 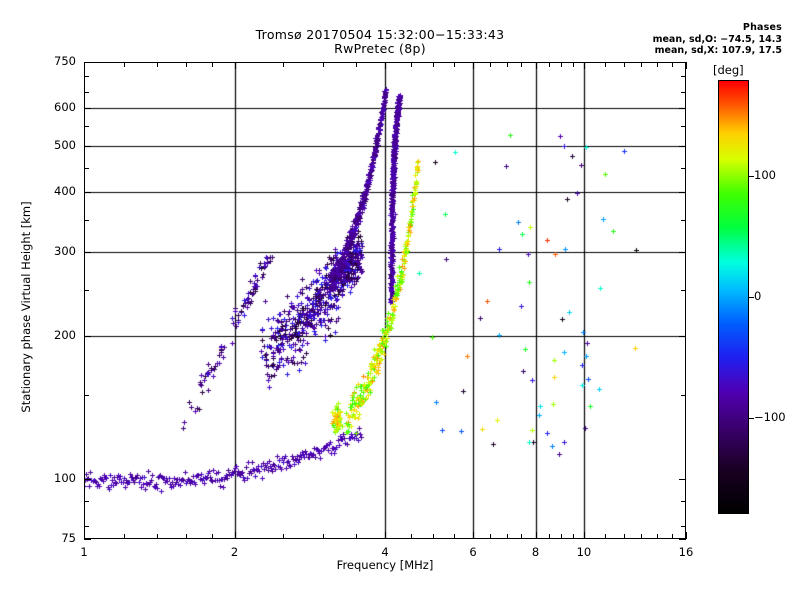 What do you see at coordinates (733, 297) in the screenshot?
I see `colorbar` at bounding box center [733, 297].